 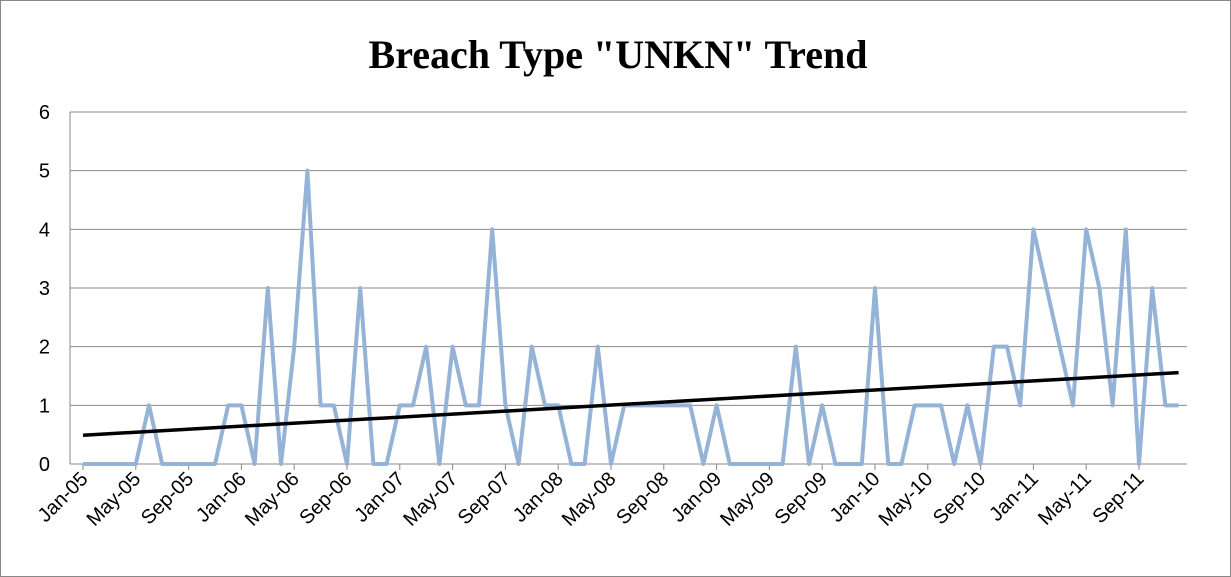 What do you see at coordinates (44, 172) in the screenshot?
I see `y-tick-label: 5` at bounding box center [44, 172].